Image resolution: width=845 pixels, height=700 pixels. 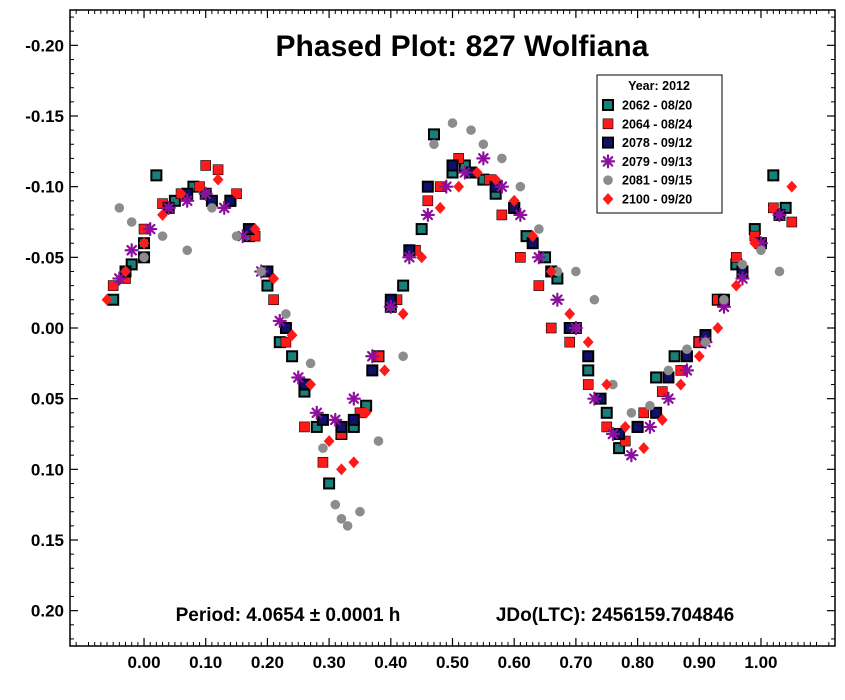 What do you see at coordinates (657, 106) in the screenshot?
I see `legend-entry: 2062 - 08/20` at bounding box center [657, 106].